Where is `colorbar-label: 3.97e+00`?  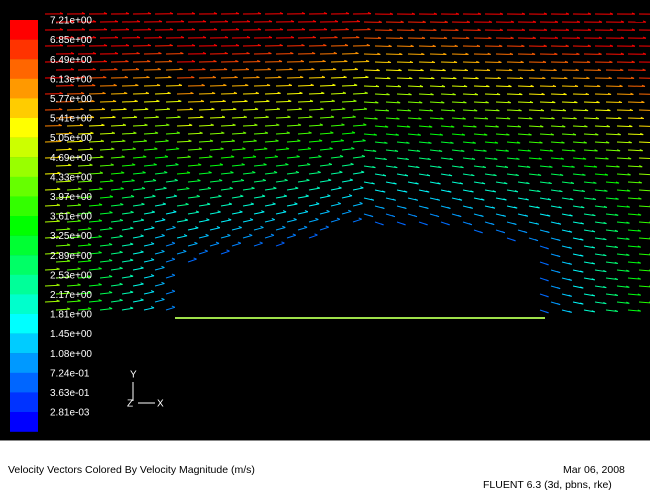 colorbar-label: 3.97e+00 is located at coordinates (71, 197).